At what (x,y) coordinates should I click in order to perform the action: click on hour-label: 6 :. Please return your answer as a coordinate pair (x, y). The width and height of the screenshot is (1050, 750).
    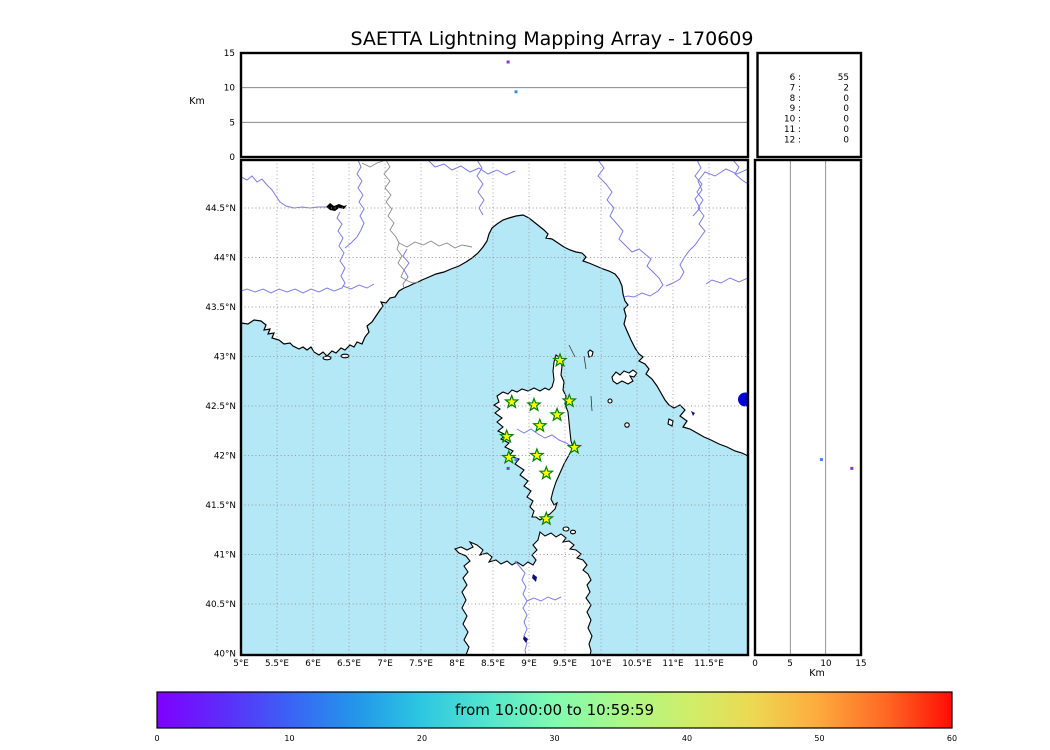
    Looking at the image, I should click on (795, 78).